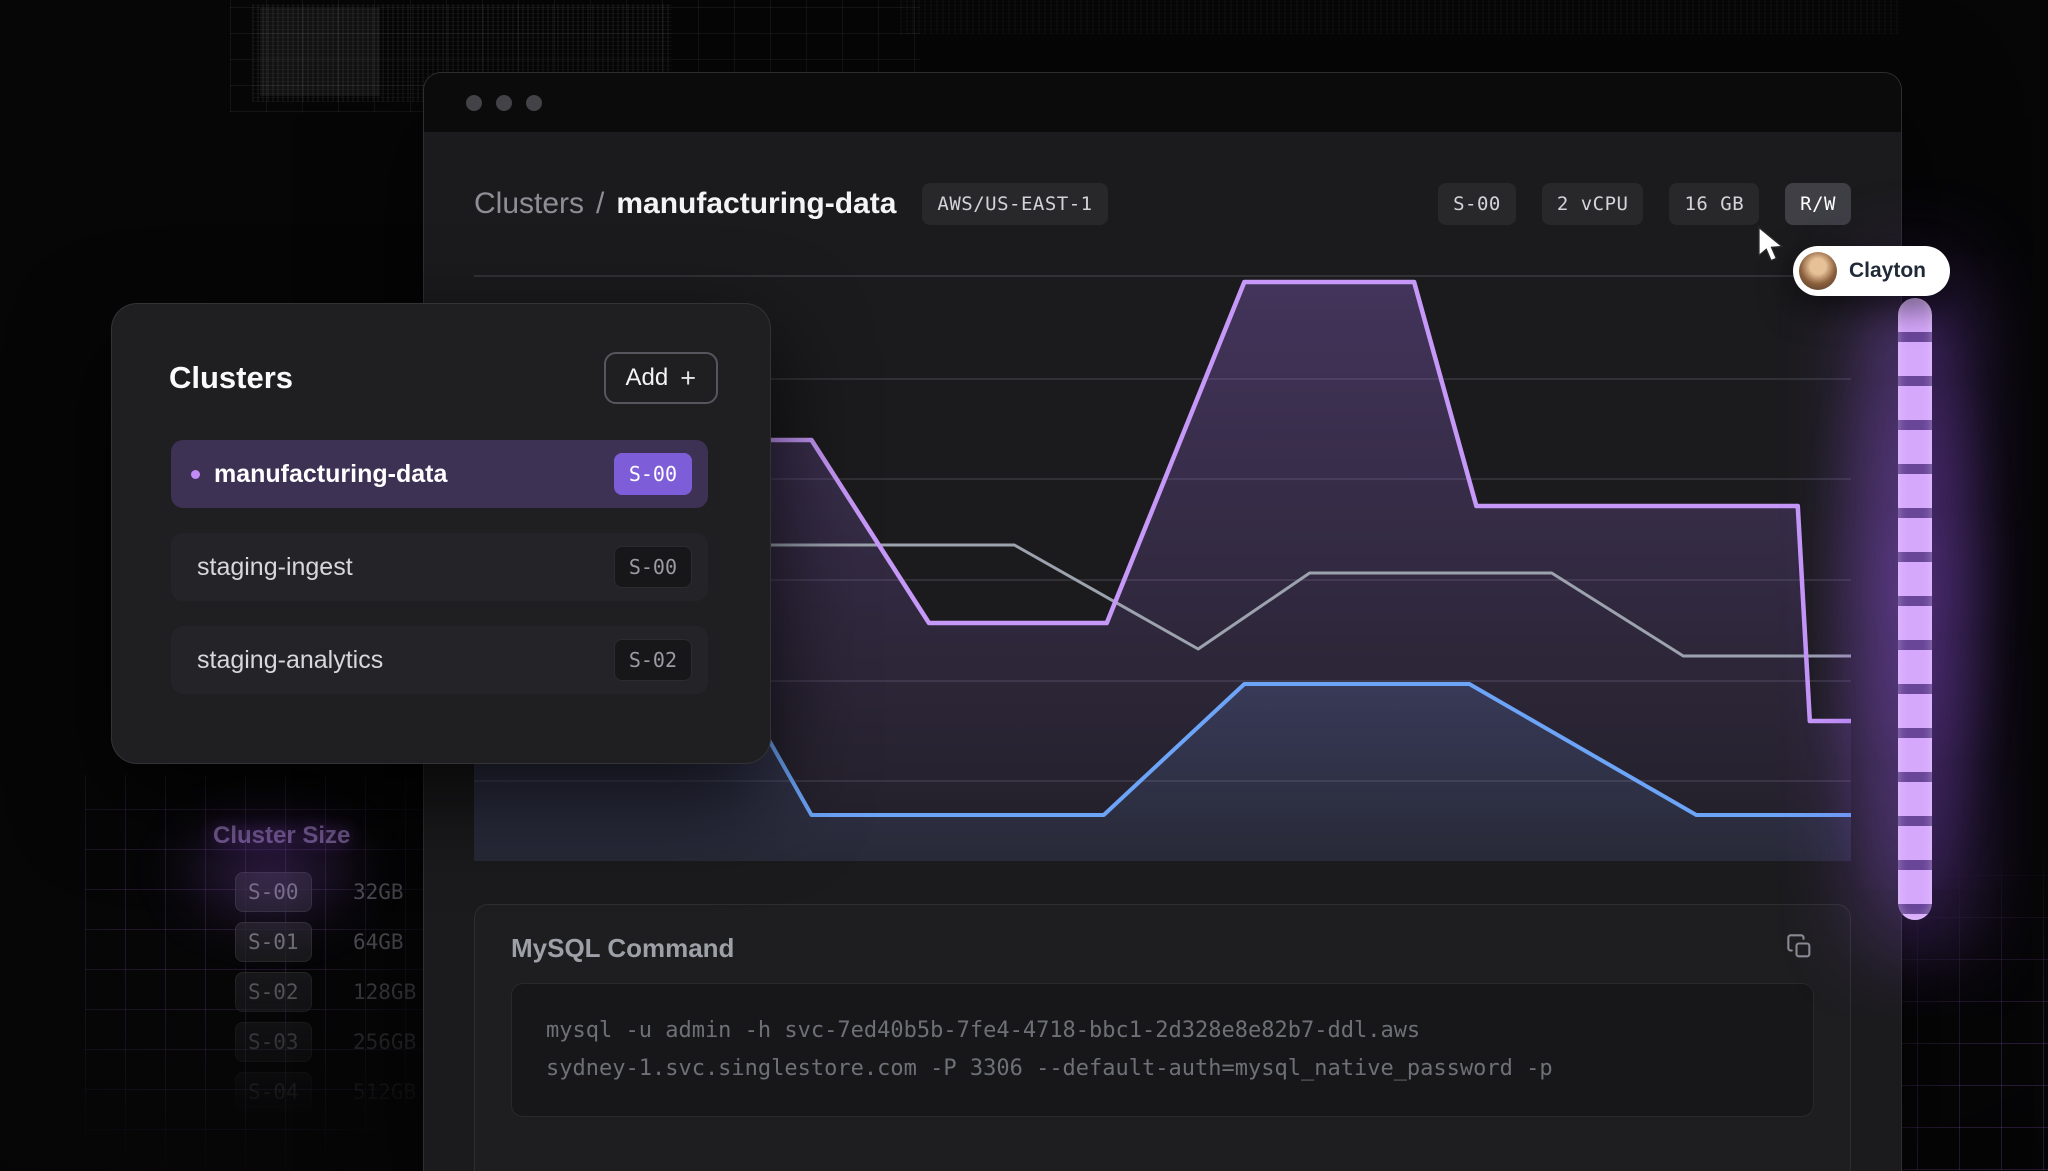 The height and width of the screenshot is (1171, 2048). I want to click on tier-badge: S-03, so click(273, 1042).